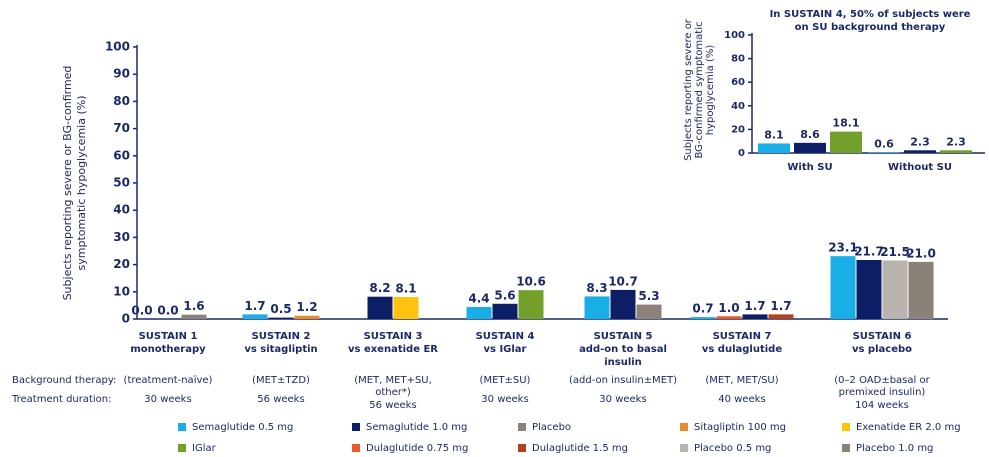 Image resolution: width=989 pixels, height=457 pixels. What do you see at coordinates (732, 448) in the screenshot?
I see `legend-label: Placebo 0.5 mg` at bounding box center [732, 448].